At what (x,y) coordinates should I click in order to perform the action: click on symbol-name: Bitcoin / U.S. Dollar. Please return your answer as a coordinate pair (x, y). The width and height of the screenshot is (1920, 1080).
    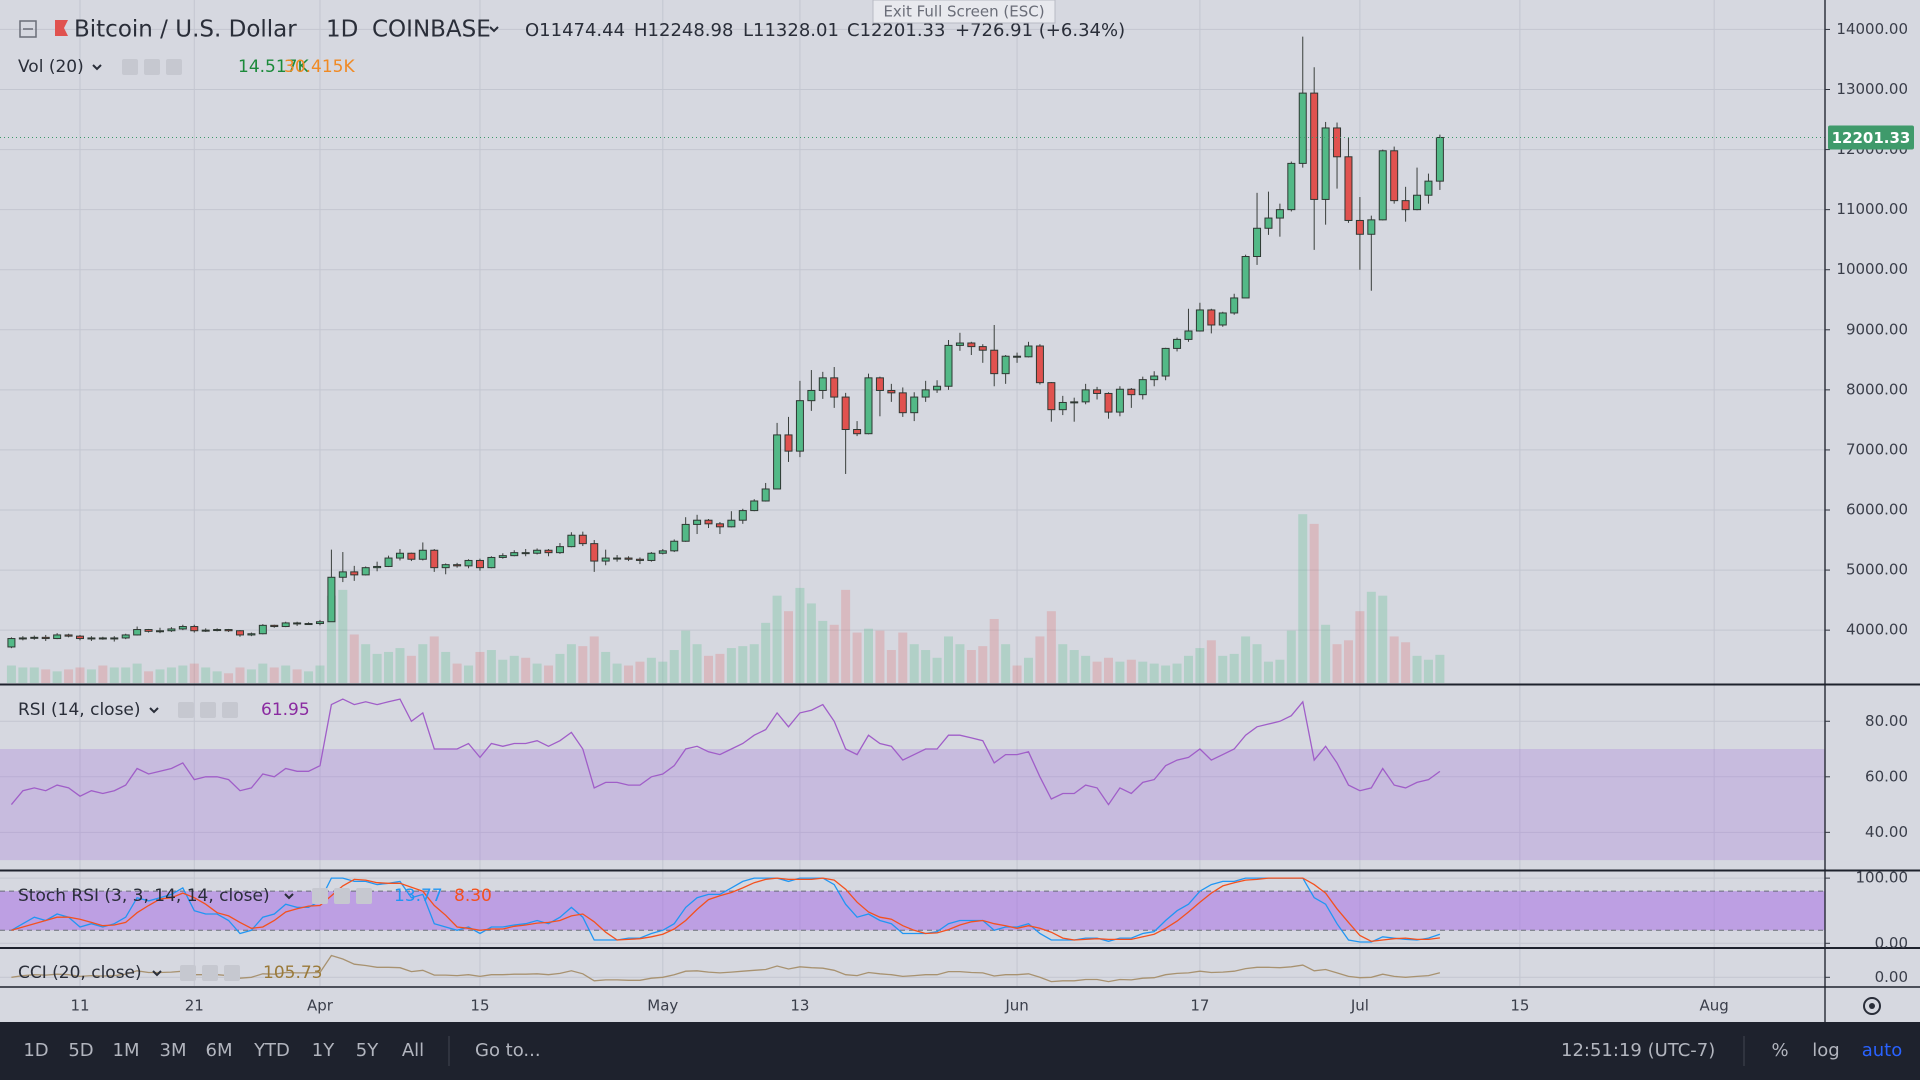
    Looking at the image, I should click on (185, 30).